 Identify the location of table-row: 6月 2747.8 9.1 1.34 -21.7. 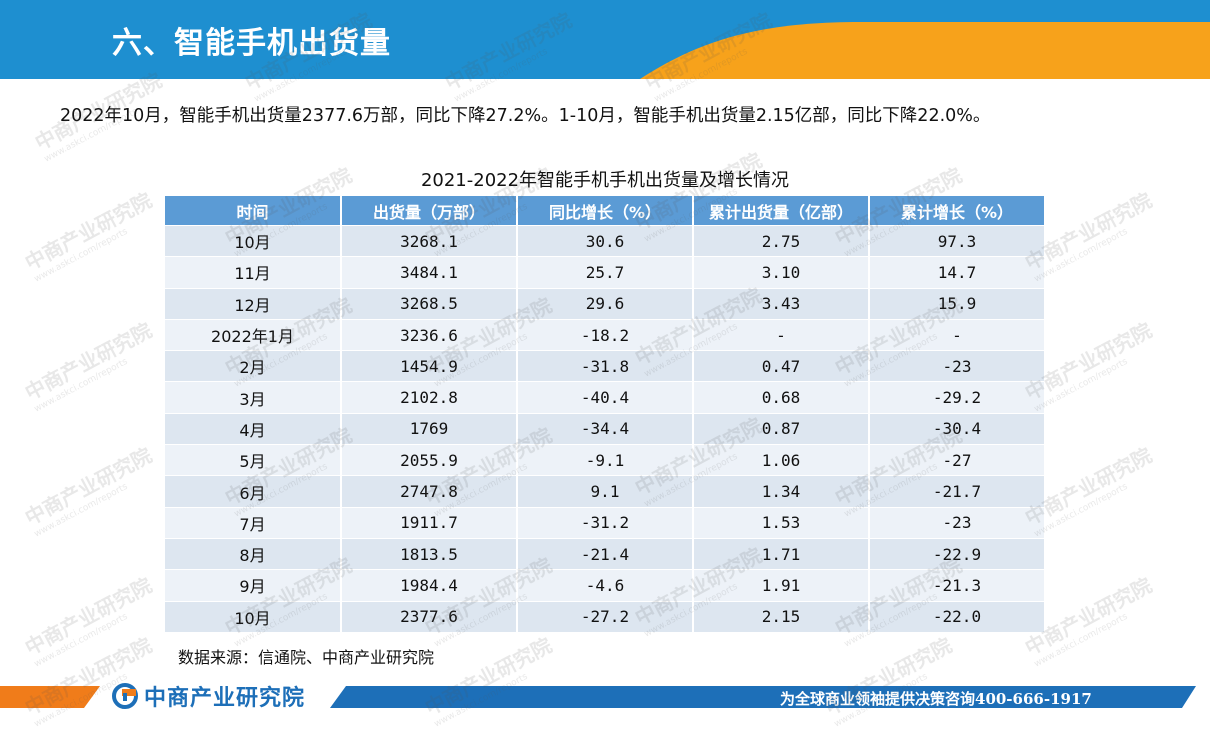
(604, 491).